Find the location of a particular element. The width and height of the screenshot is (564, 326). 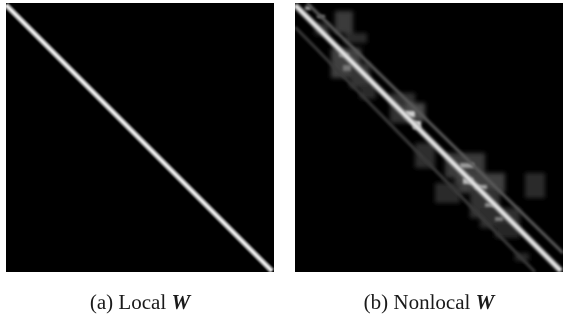

local-w-caption: (a) Local W is located at coordinates (140, 302).